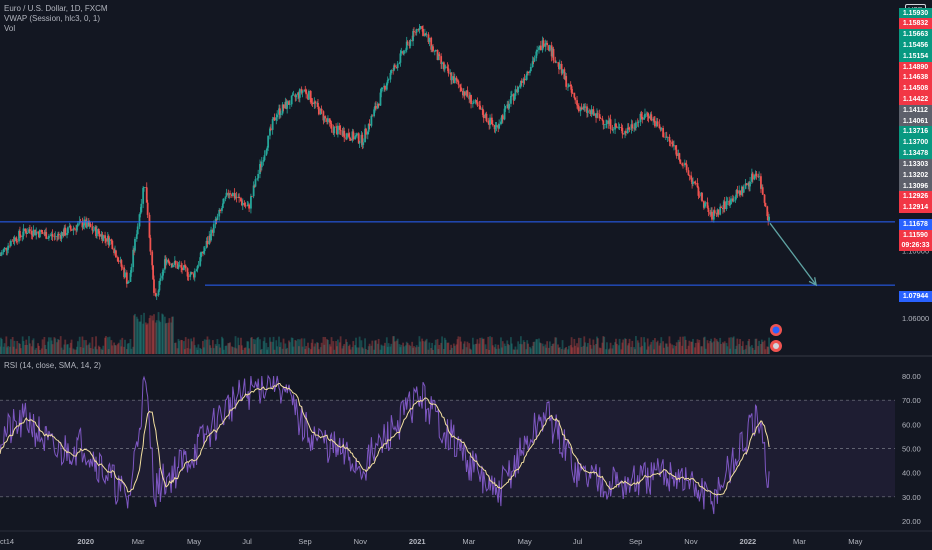 The height and width of the screenshot is (550, 932). What do you see at coordinates (52, 18) in the screenshot?
I see `vwap-legend: VWAP (Session, hlc3, 0, 1)` at bounding box center [52, 18].